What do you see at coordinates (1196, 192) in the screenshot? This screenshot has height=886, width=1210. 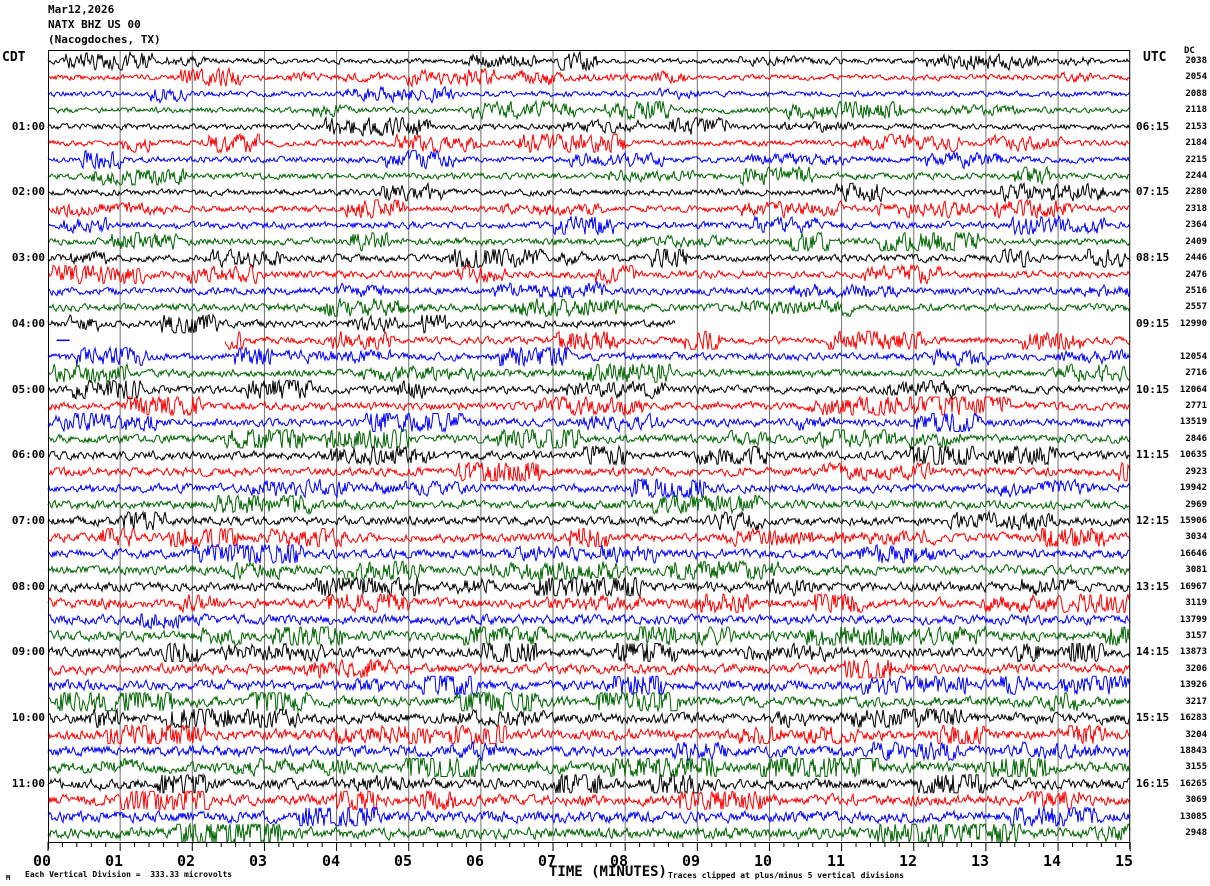 I see `dc-offset-value: 2280` at bounding box center [1196, 192].